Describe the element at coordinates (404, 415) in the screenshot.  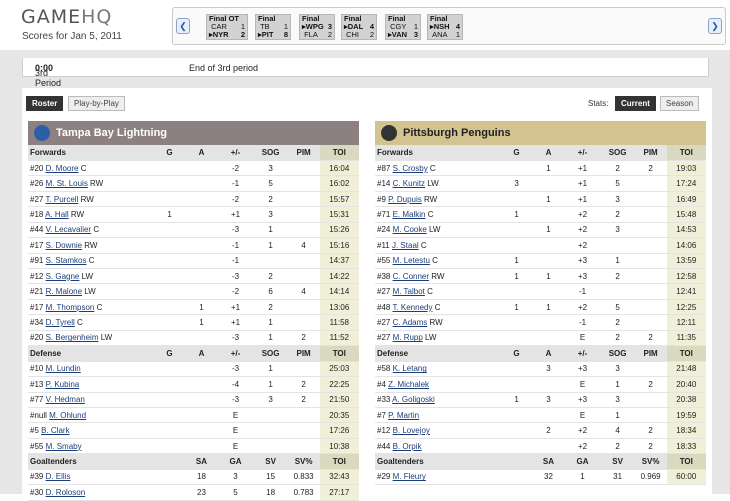
I see `player-link: P. Martin` at that location.